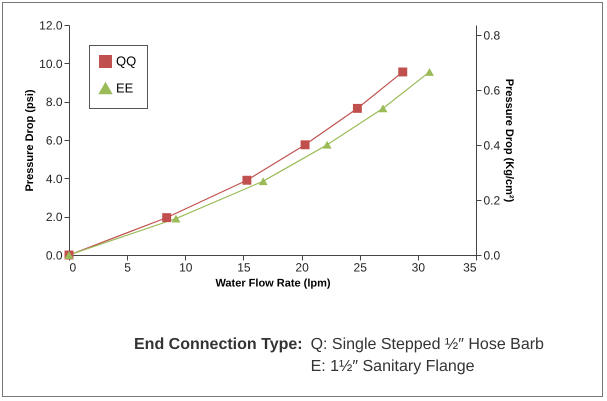 Image resolution: width=607 pixels, height=401 pixels. Describe the element at coordinates (54, 141) in the screenshot. I see `y-tick-label: 6.0` at that location.